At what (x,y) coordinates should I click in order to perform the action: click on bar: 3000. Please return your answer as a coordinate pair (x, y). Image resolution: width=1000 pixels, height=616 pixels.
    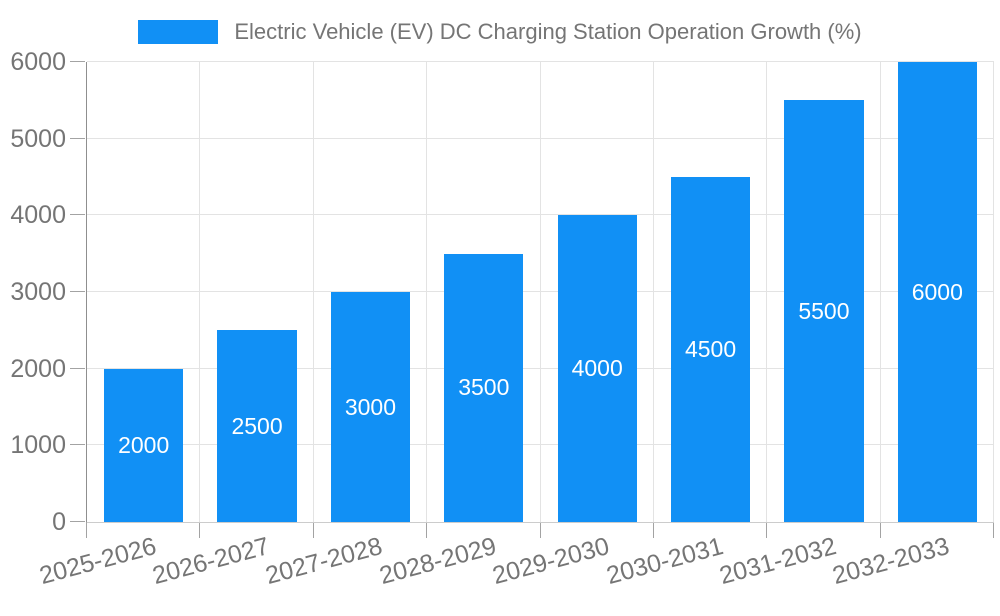
    Looking at the image, I should click on (370, 407).